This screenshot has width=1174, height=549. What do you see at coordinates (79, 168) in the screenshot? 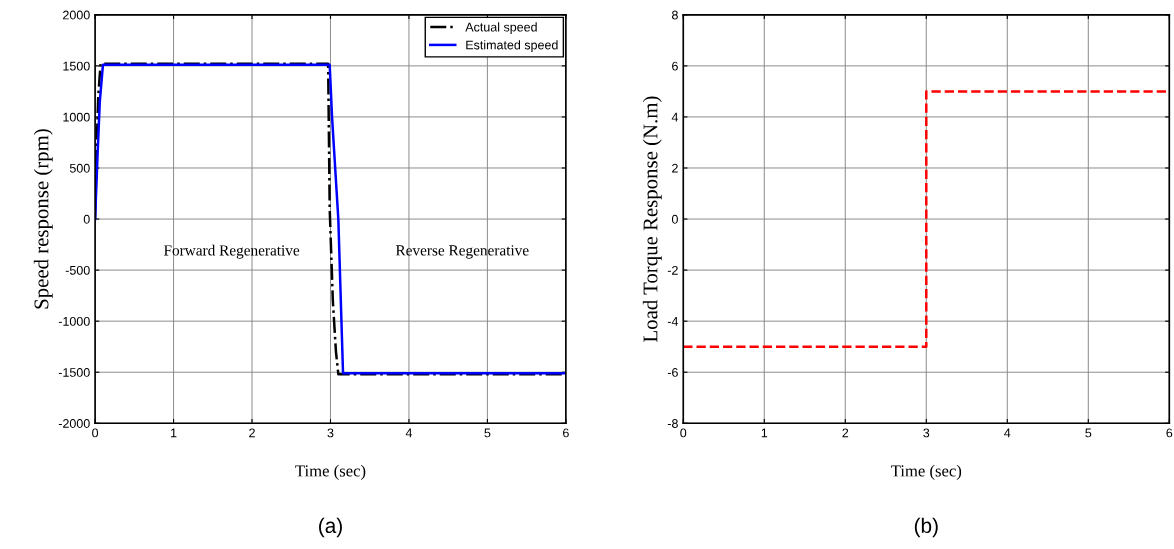
I see `y-tick-label: 500` at bounding box center [79, 168].